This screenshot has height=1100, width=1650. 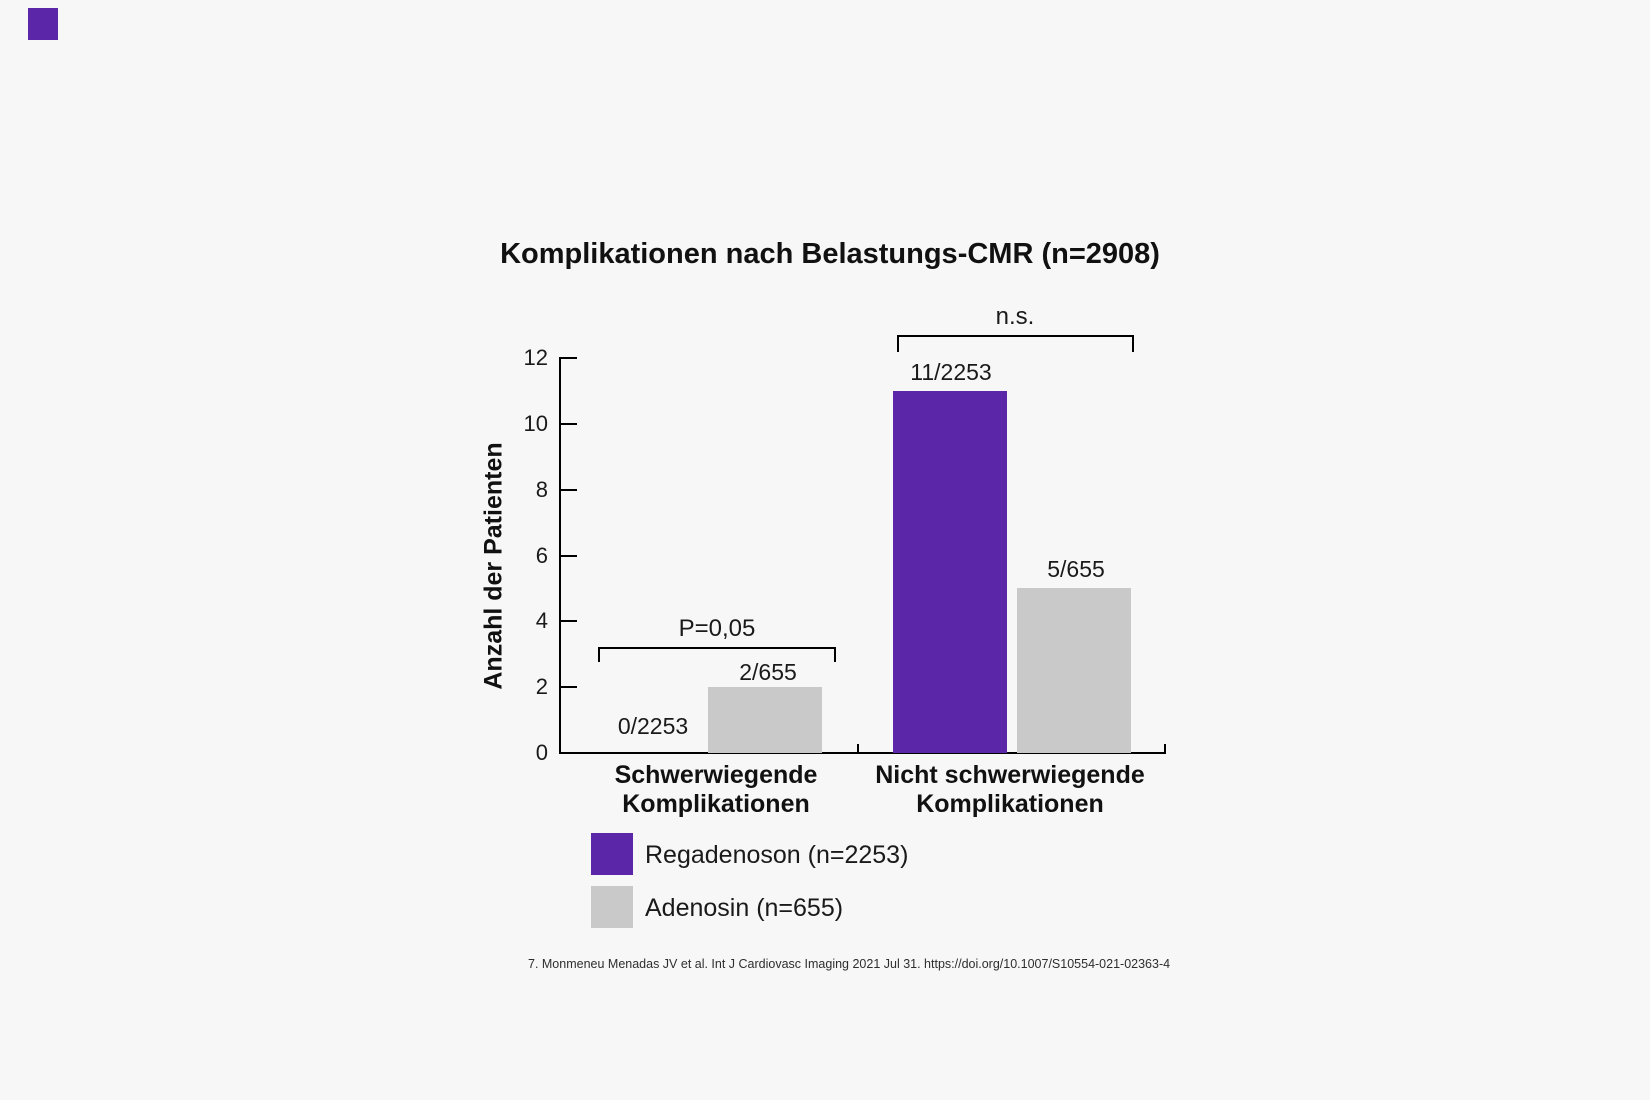 What do you see at coordinates (1015, 336) in the screenshot?
I see `significance-bracket-group2` at bounding box center [1015, 336].